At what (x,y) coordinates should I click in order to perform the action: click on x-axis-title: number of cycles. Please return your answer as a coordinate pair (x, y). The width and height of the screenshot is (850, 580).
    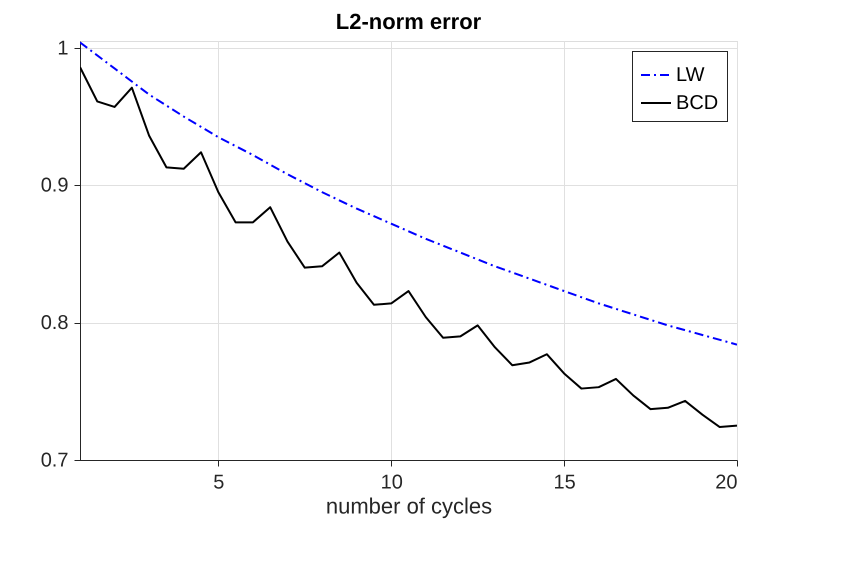
    Looking at the image, I should click on (409, 506).